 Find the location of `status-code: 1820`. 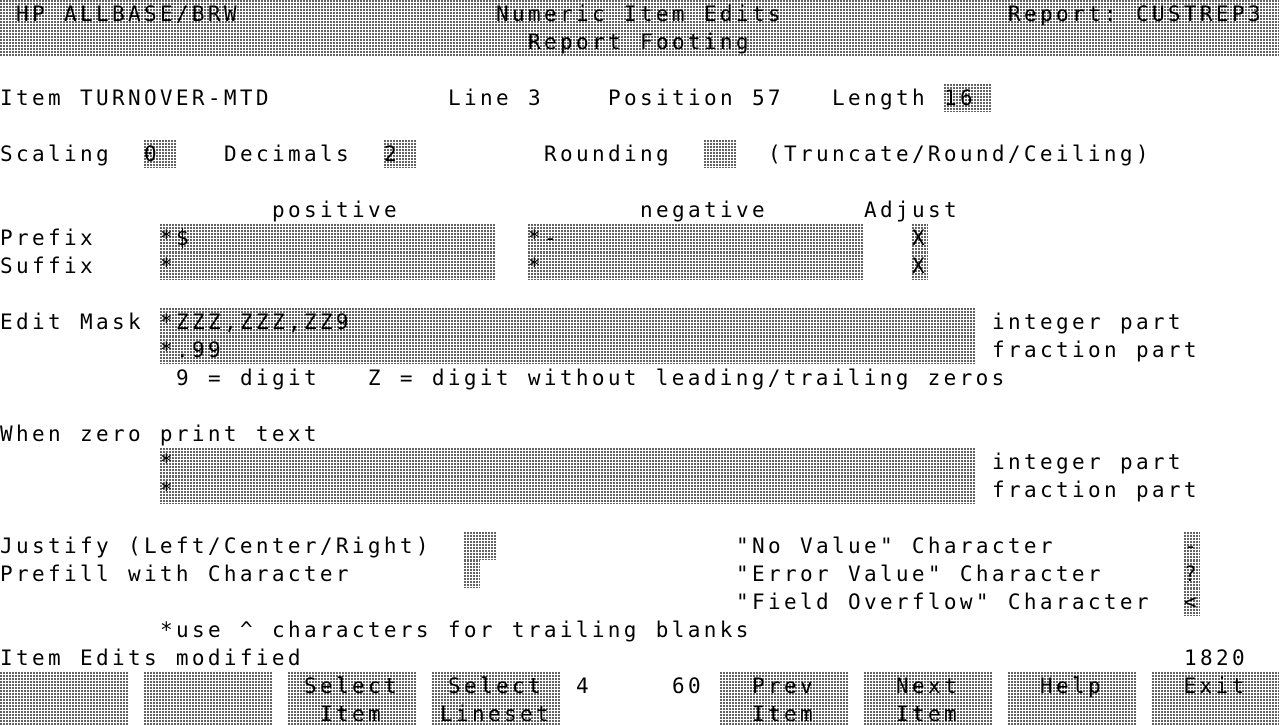

status-code: 1820 is located at coordinates (1216, 658).